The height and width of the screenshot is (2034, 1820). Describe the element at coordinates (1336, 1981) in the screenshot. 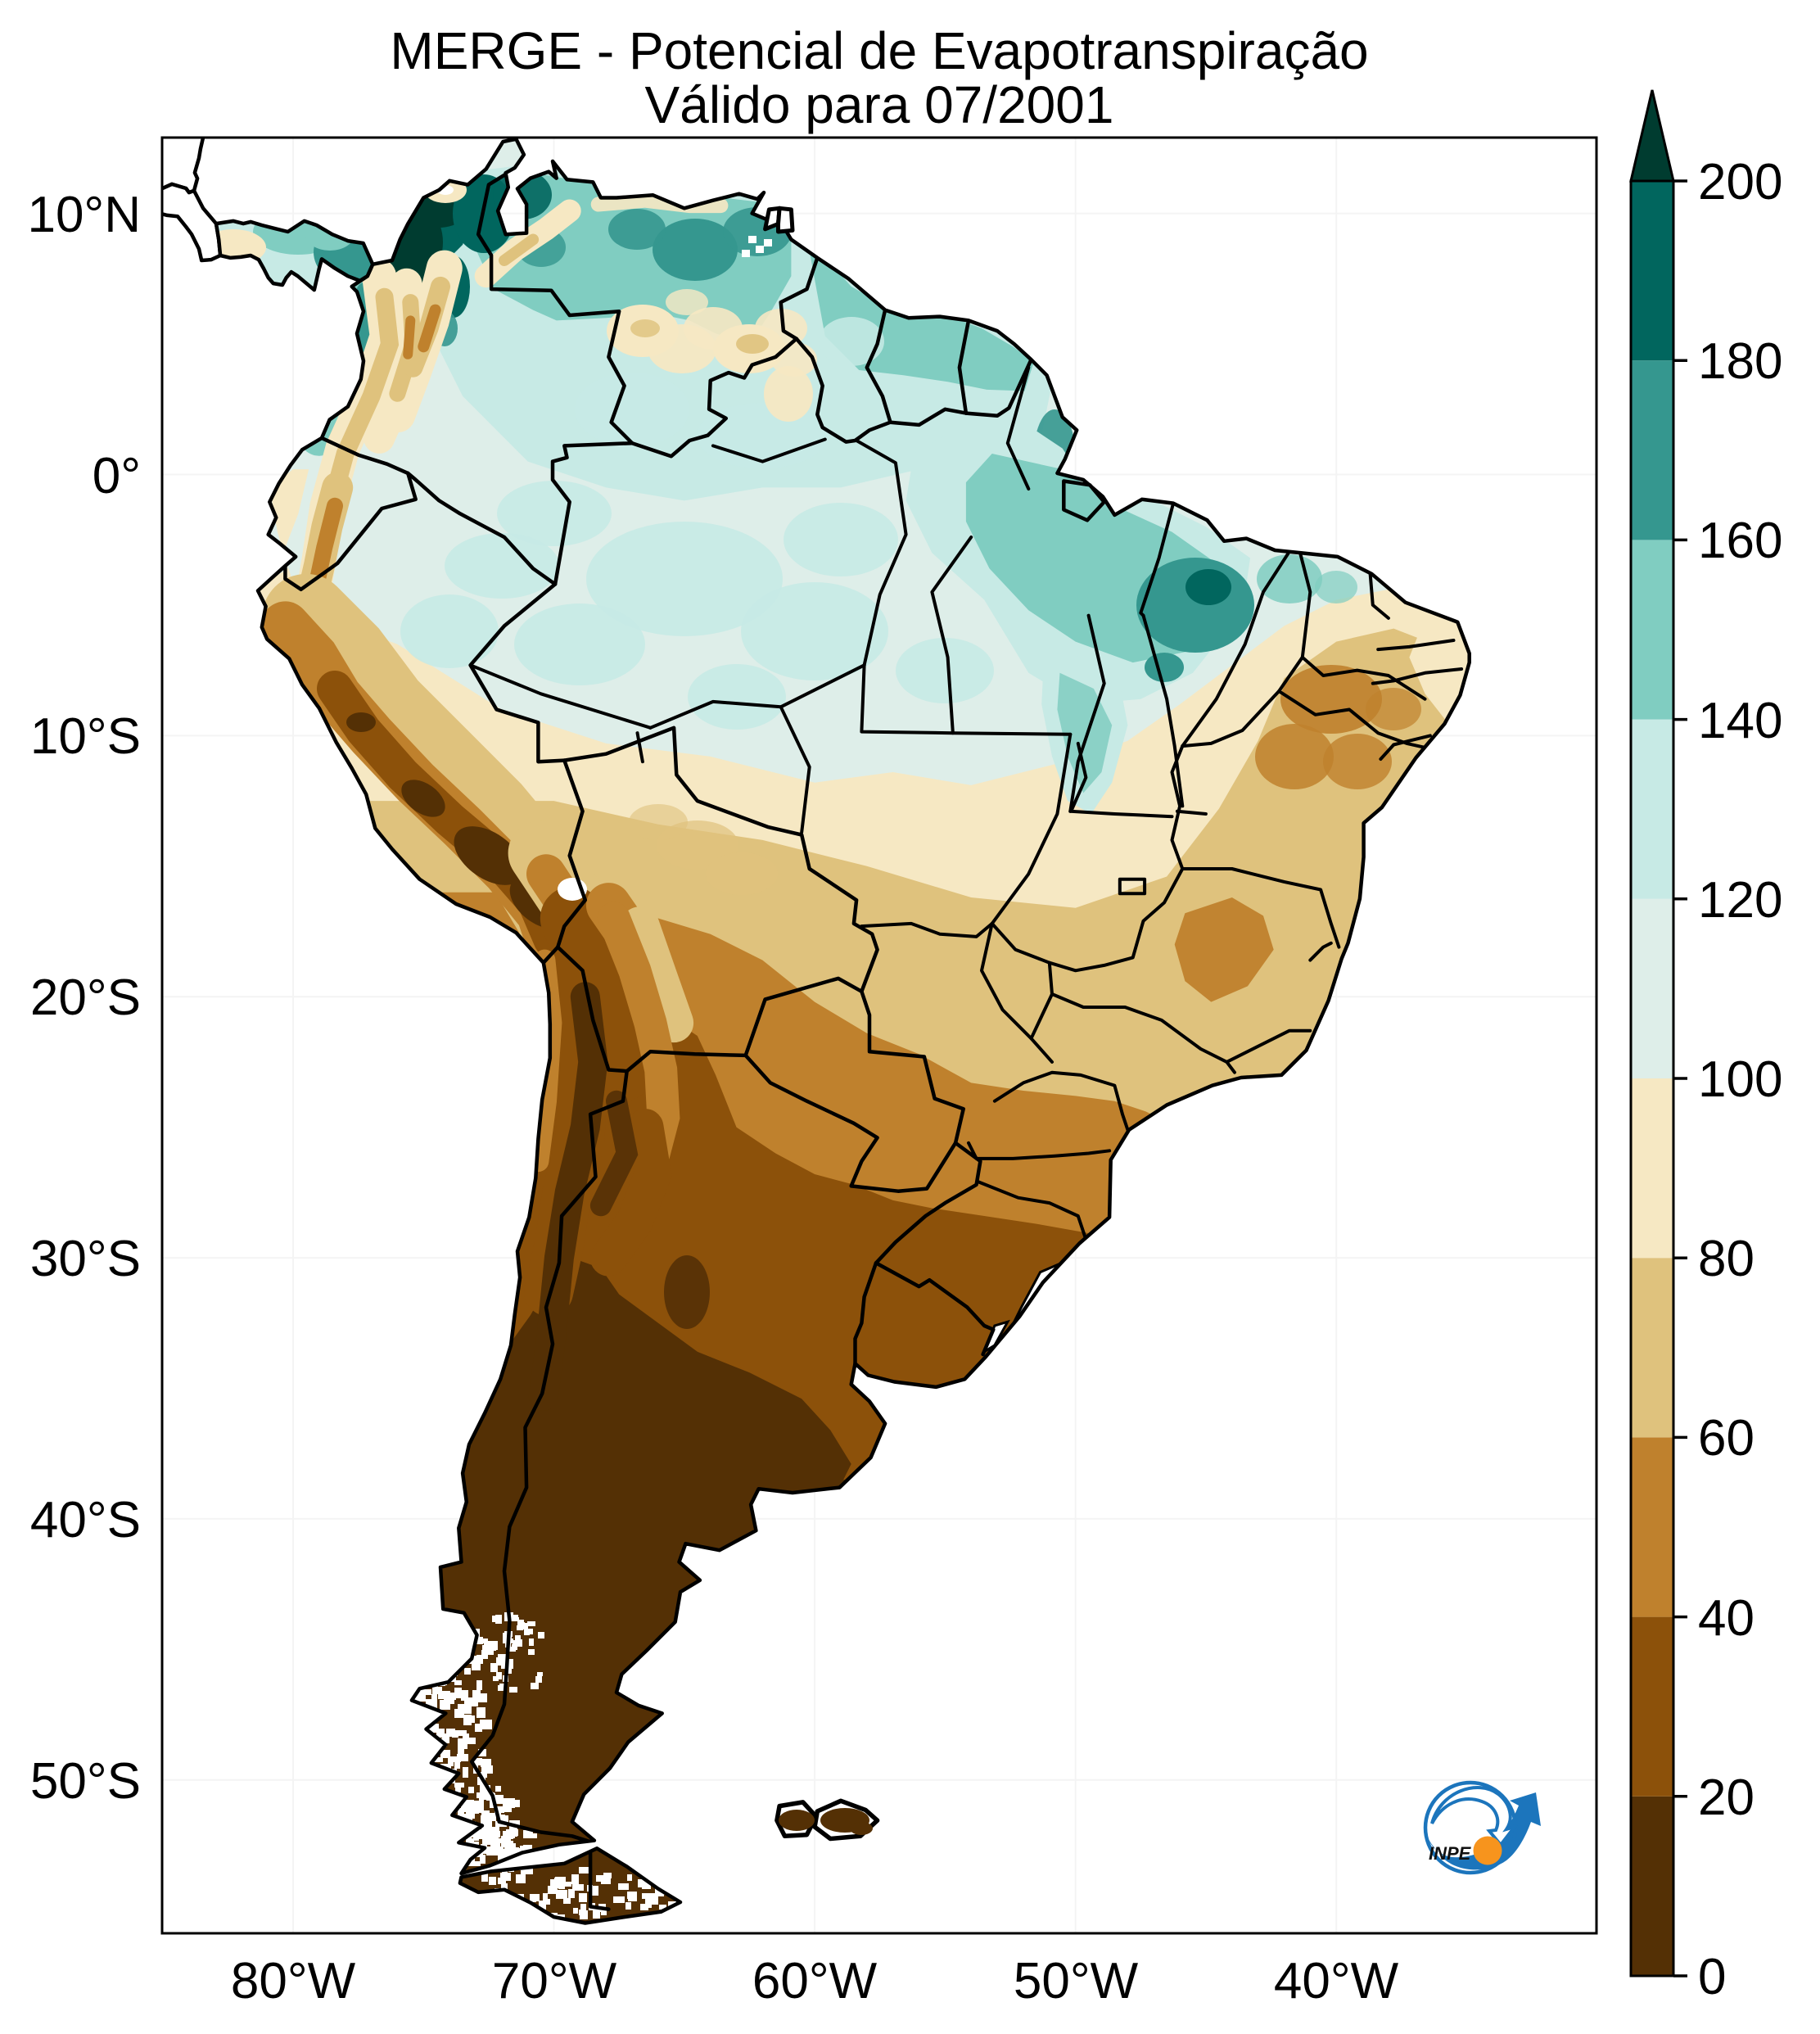

I see `svg-text: 40°W` at that location.